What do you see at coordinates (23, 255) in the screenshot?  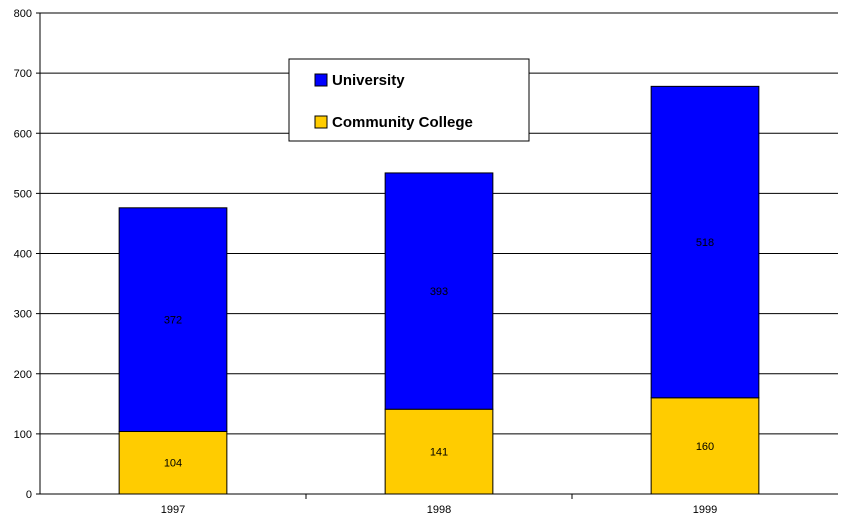 I see `y-tick-label: 400` at bounding box center [23, 255].